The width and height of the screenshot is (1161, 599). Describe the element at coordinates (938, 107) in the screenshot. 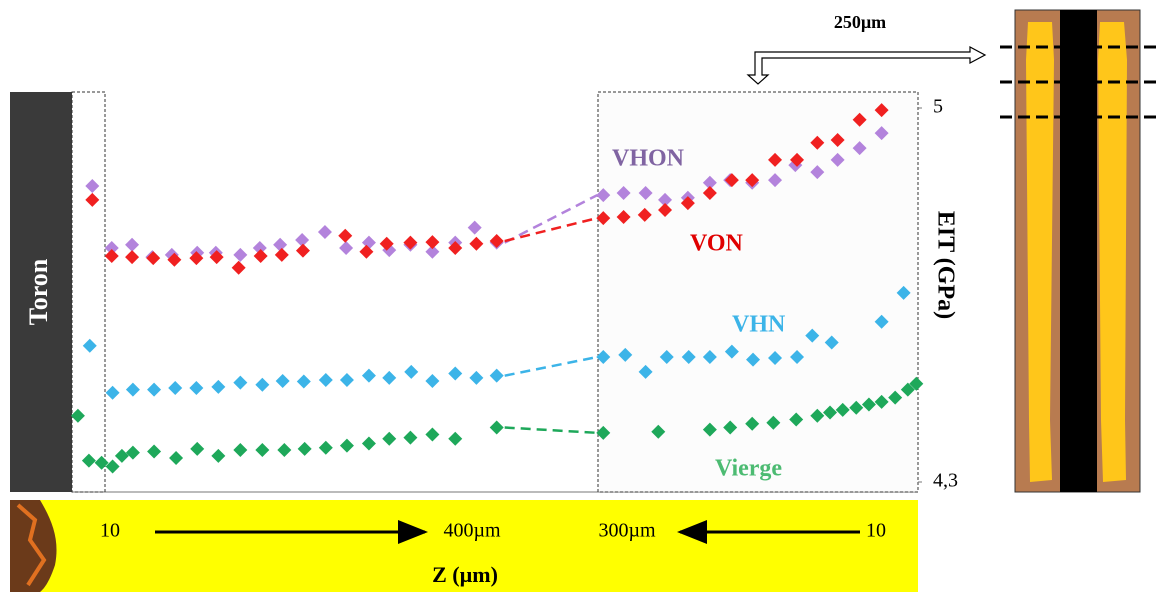

I see `y-tick-label: 5` at that location.